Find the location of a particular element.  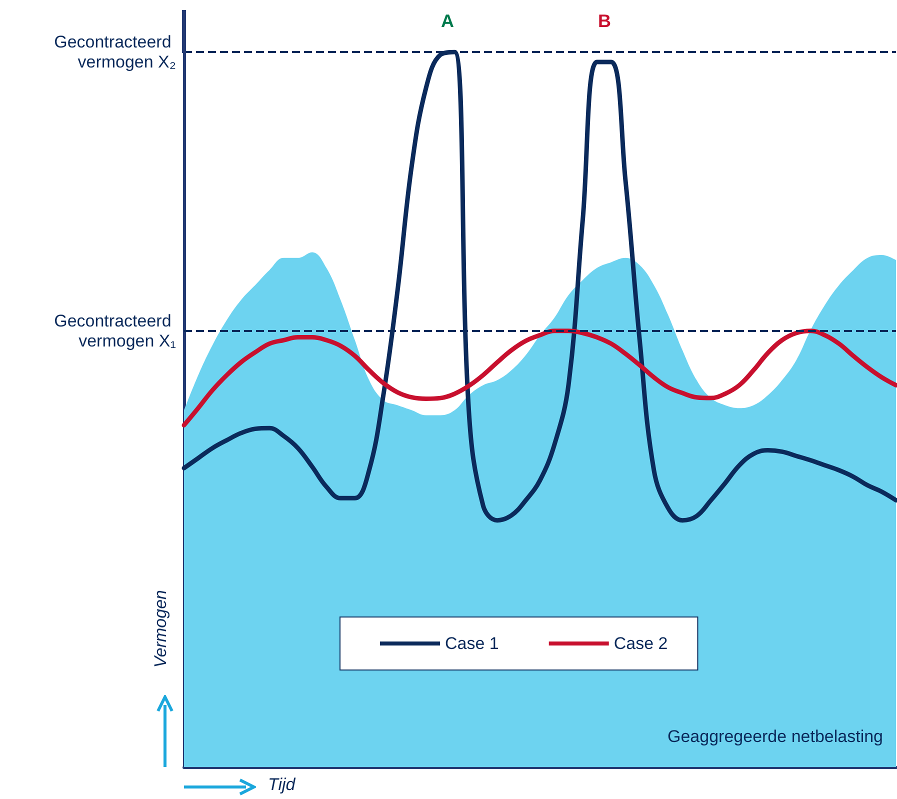

legend-label: Case 1 is located at coordinates (472, 643).